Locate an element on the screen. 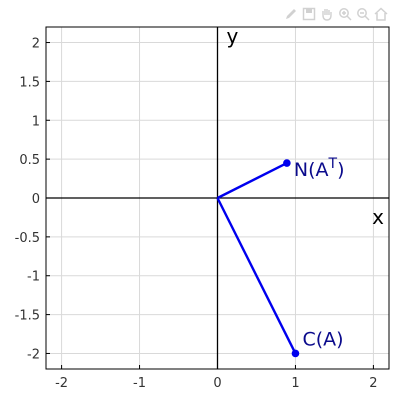 This screenshot has width=419, height=407. x-tick-label: 2 is located at coordinates (373, 383).